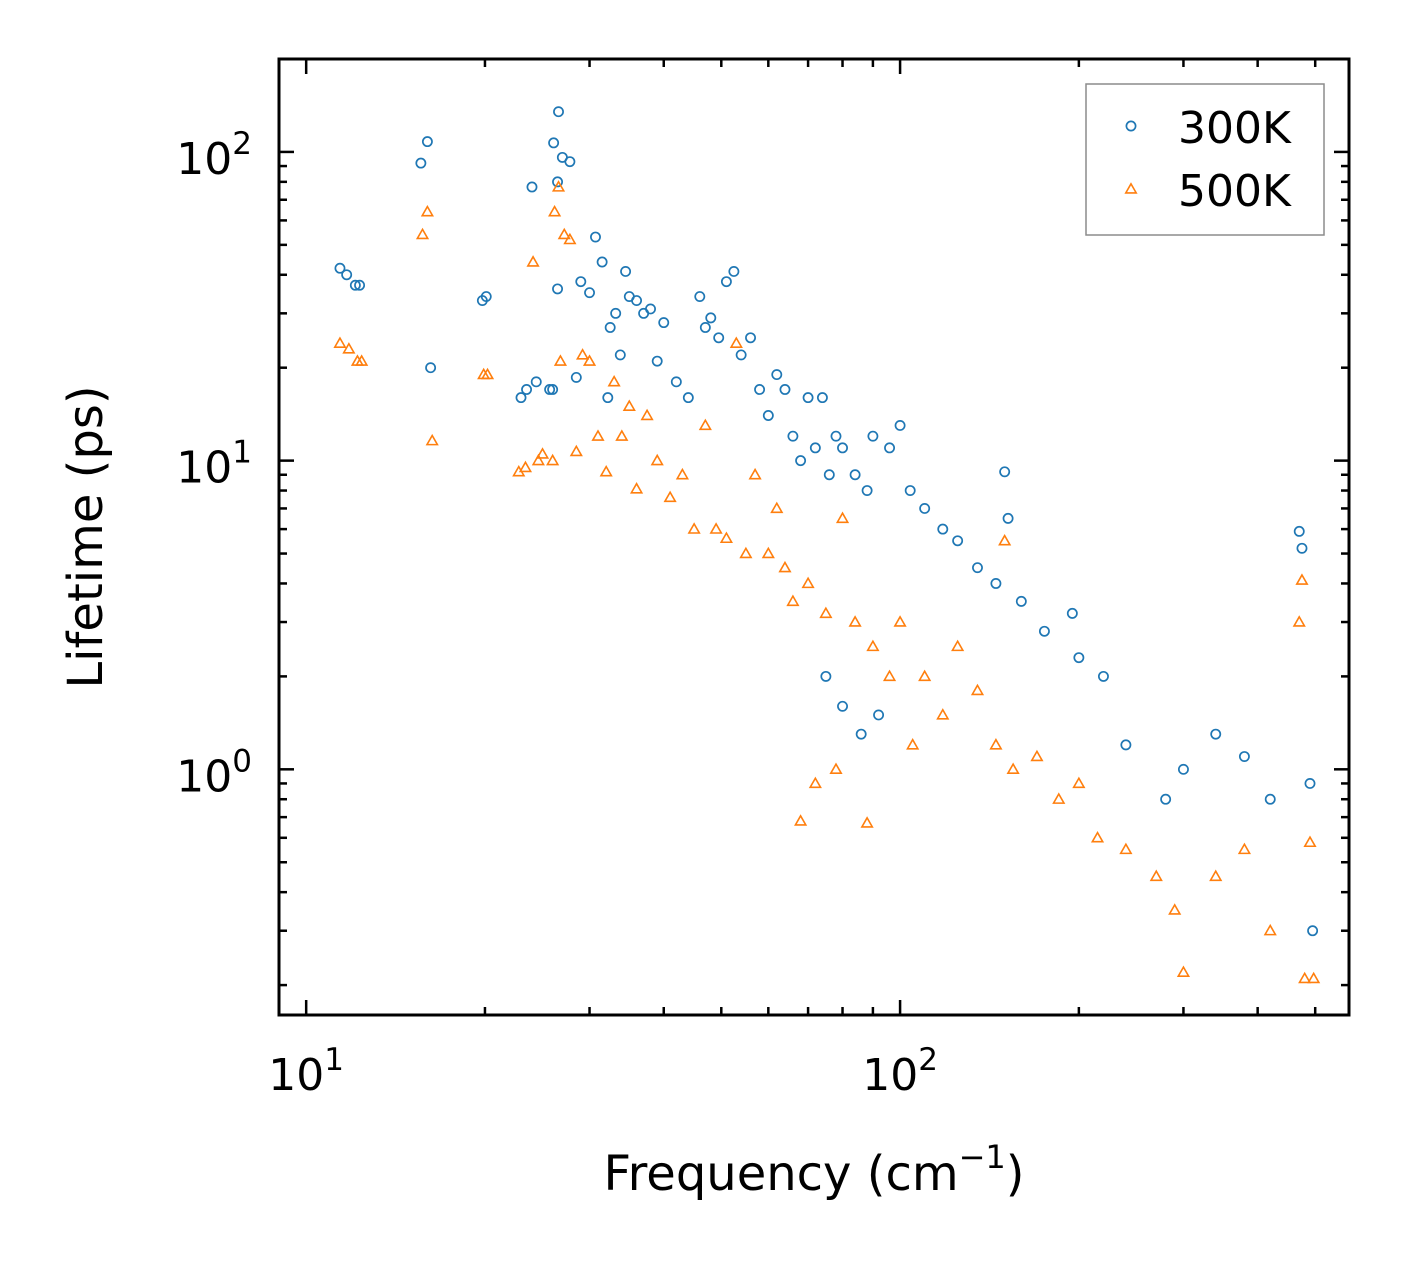 The width and height of the screenshot is (1408, 1265). What do you see at coordinates (86, 536) in the screenshot?
I see `y-axis-label: Lifetime (ps)` at bounding box center [86, 536].